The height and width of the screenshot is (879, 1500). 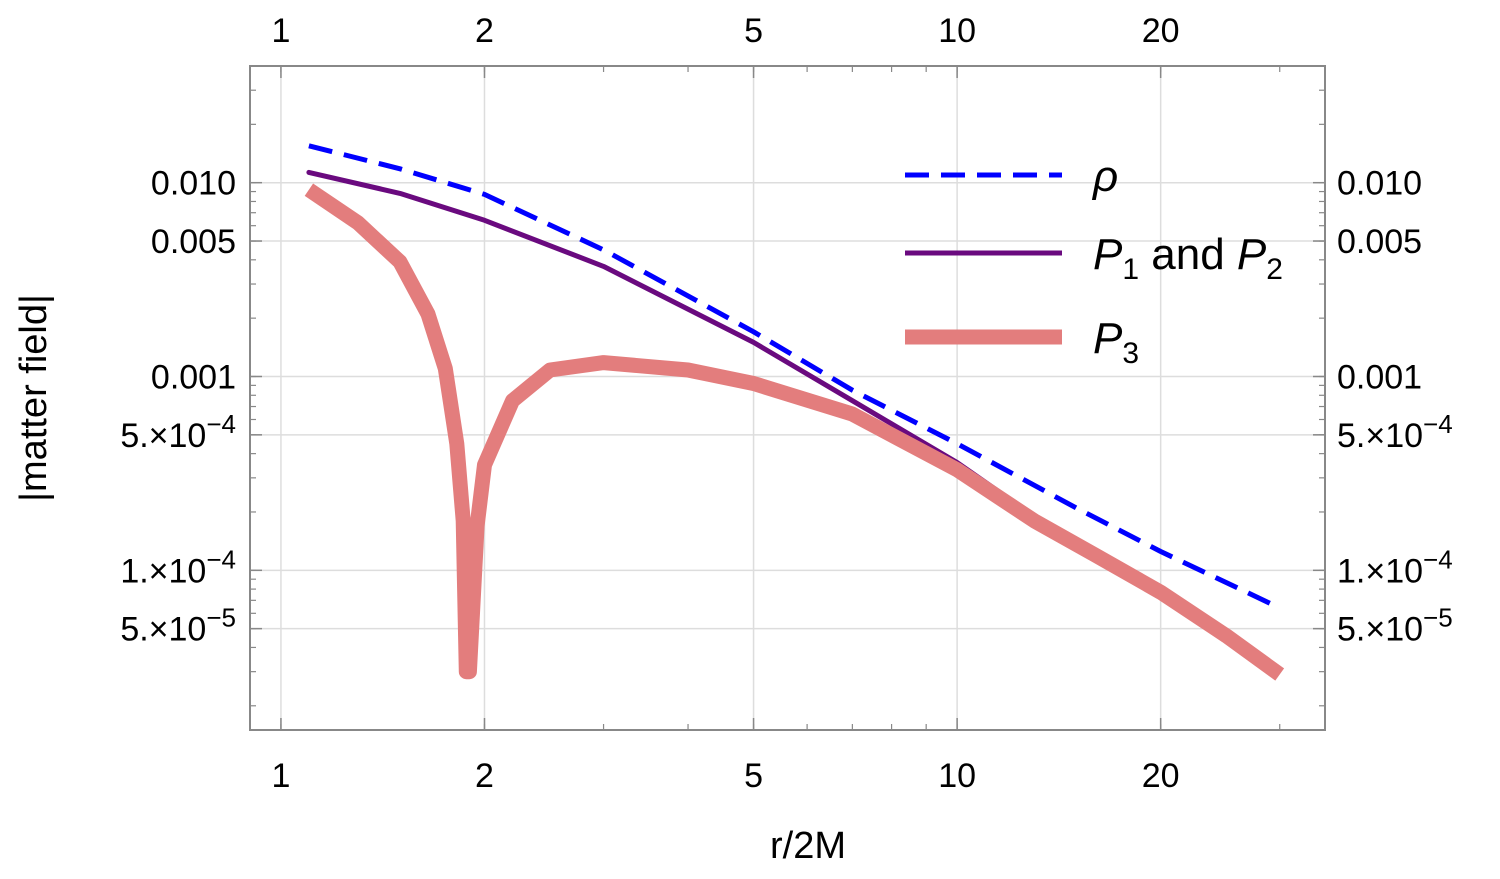 I want to click on x-tick-label: 5, so click(x=753, y=776).